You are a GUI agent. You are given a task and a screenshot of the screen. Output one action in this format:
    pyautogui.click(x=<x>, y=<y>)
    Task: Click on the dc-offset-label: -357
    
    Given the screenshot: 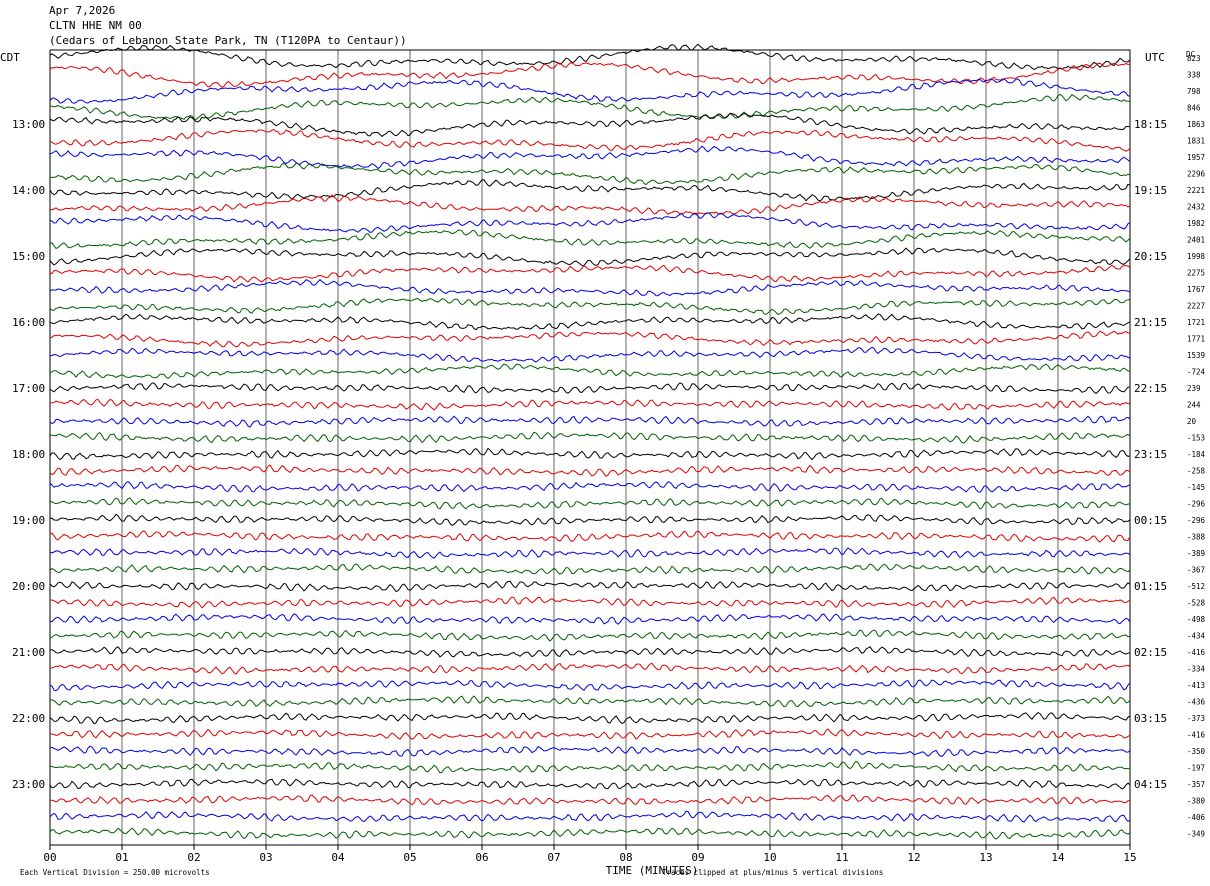 What is the action you would take?
    pyautogui.click(x=1196, y=784)
    